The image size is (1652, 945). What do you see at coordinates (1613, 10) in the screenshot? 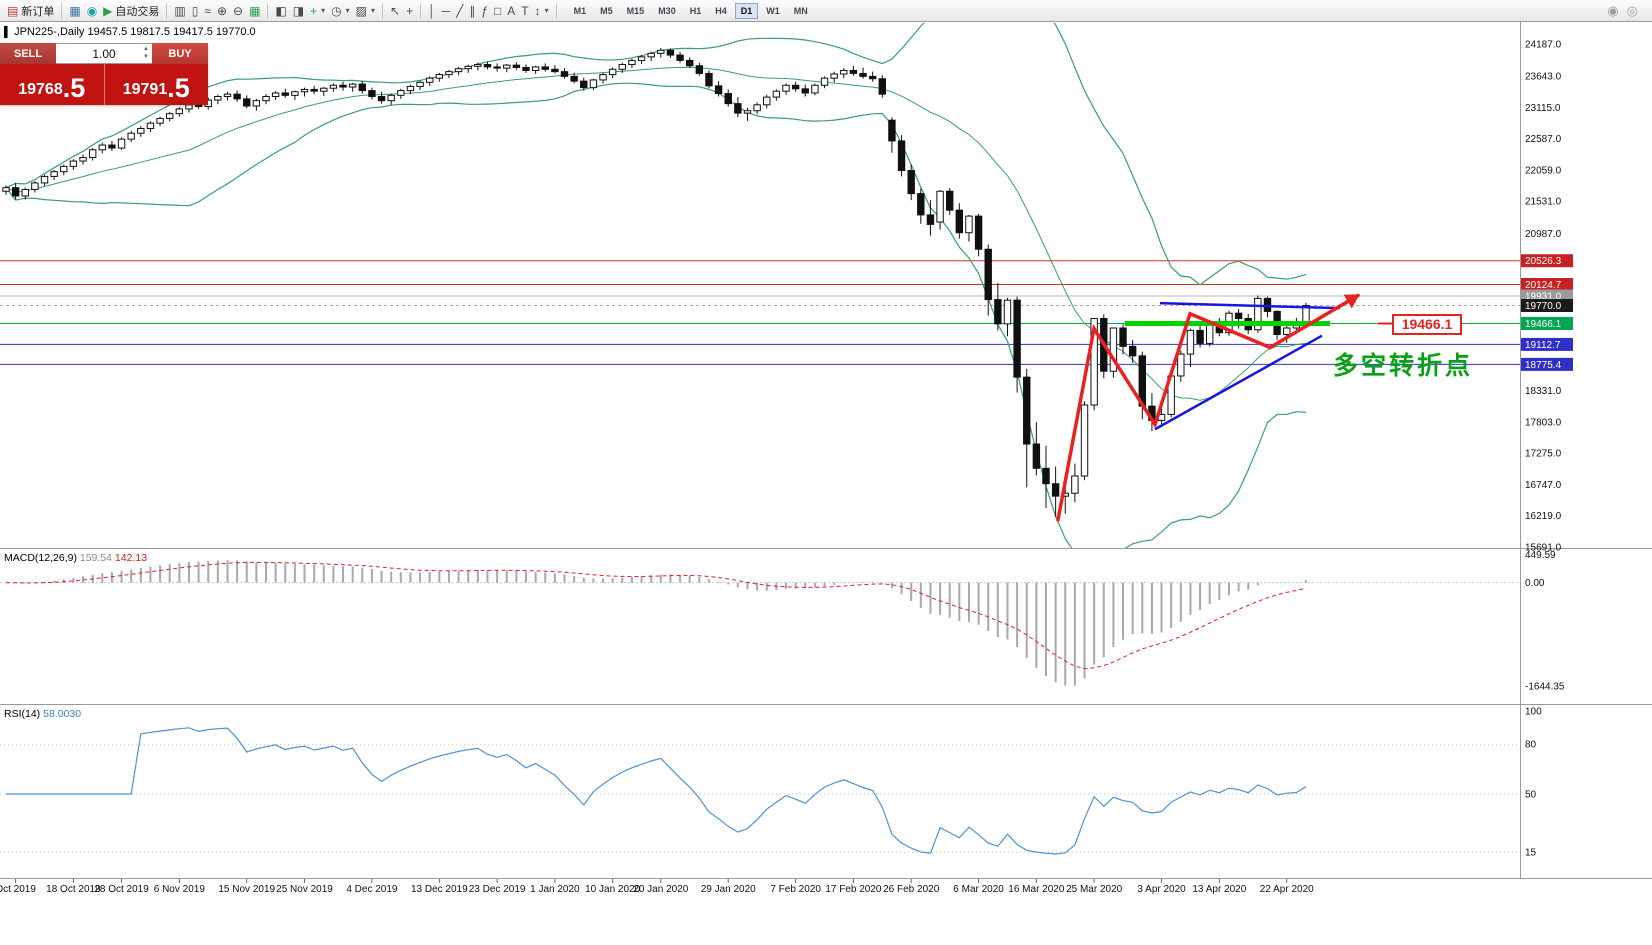
I see `toolbar-misc-icon-1: ◉` at bounding box center [1613, 10].